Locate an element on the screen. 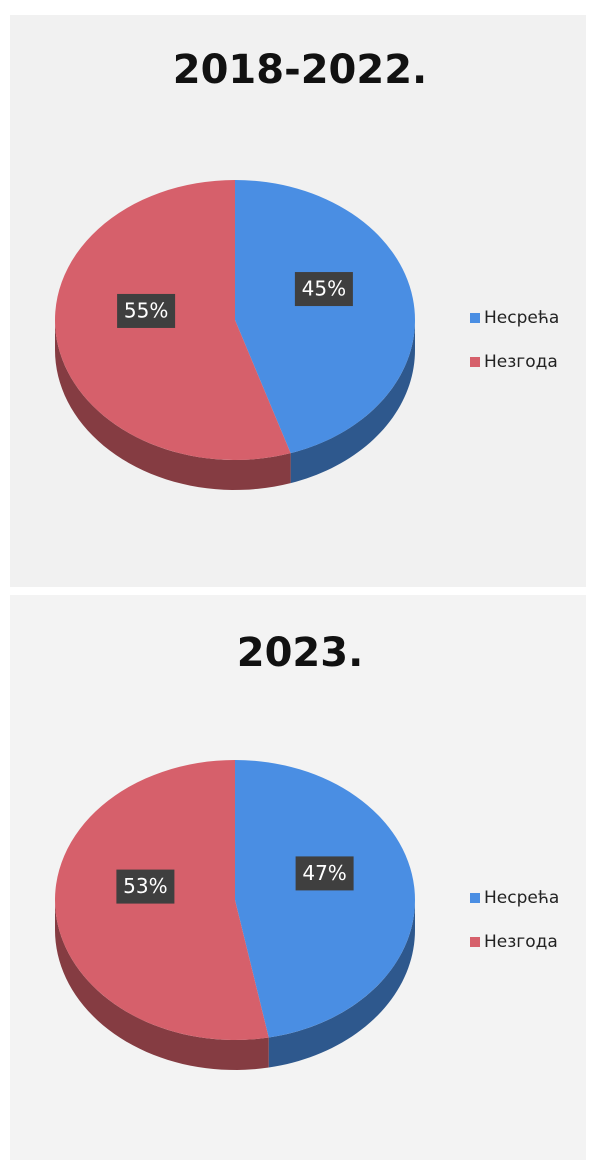 The width and height of the screenshot is (592, 1162). data-label: 53% is located at coordinates (145, 886).